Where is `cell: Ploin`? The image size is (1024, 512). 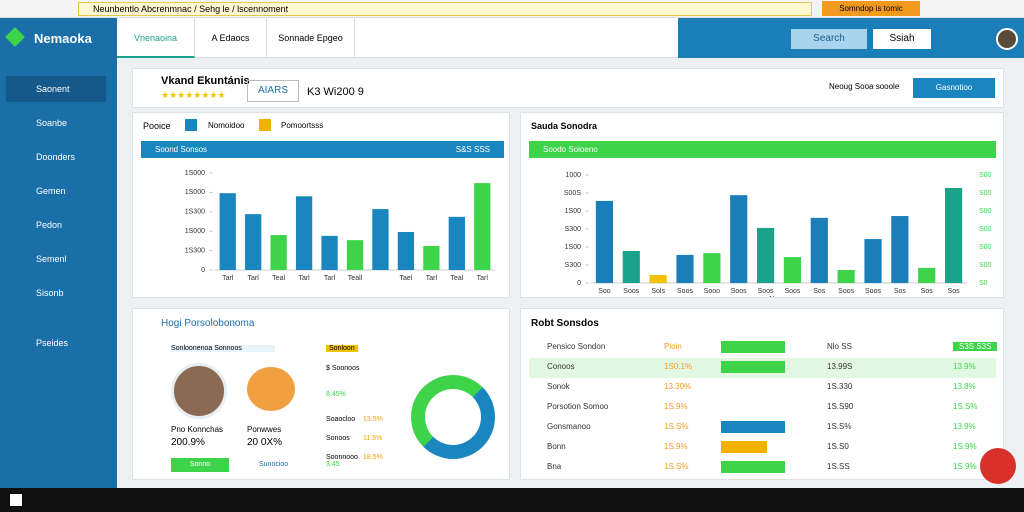
cell: Ploin is located at coordinates (673, 346).